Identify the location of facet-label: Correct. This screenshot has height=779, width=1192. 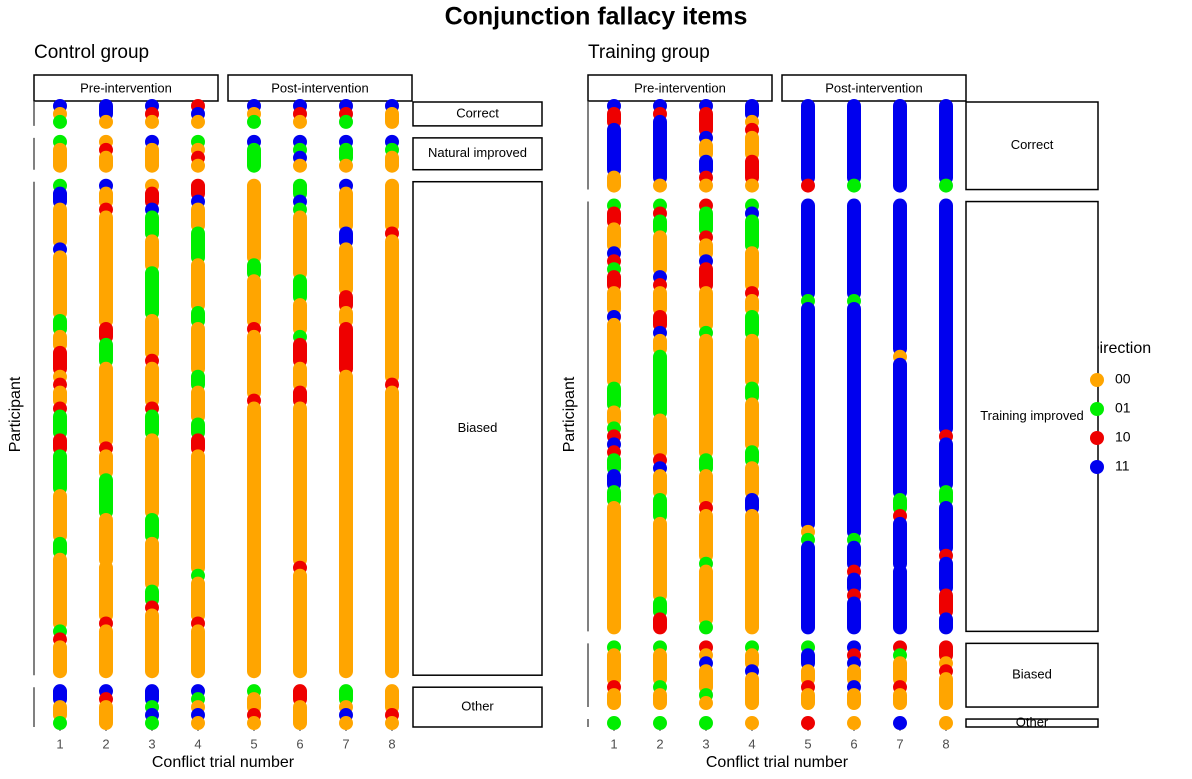
(1032, 144).